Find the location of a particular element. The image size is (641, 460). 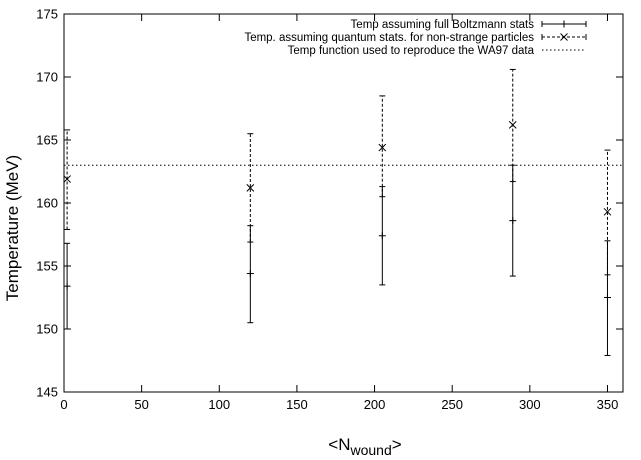

x-tick-label: 200 is located at coordinates (375, 404).